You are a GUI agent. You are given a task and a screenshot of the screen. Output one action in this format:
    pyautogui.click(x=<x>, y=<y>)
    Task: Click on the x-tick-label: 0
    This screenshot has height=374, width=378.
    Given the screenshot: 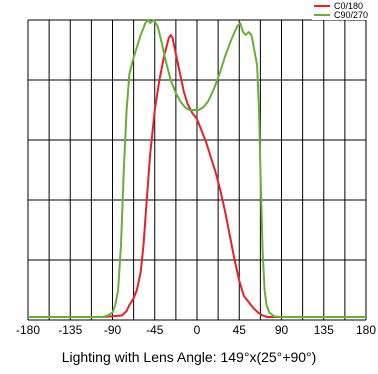 What is the action you would take?
    pyautogui.click(x=197, y=330)
    